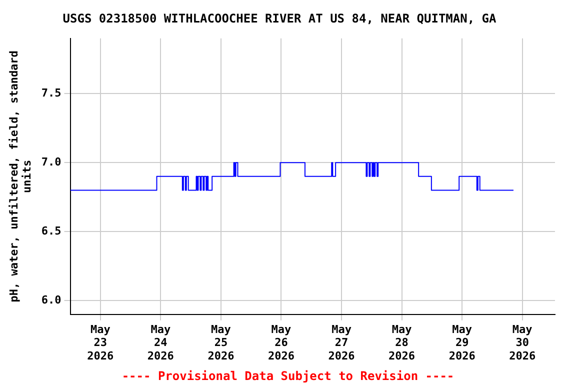 The height and width of the screenshot is (384, 576). Describe the element at coordinates (160, 342) in the screenshot. I see `x-tick-label: May 24 2026` at that location.